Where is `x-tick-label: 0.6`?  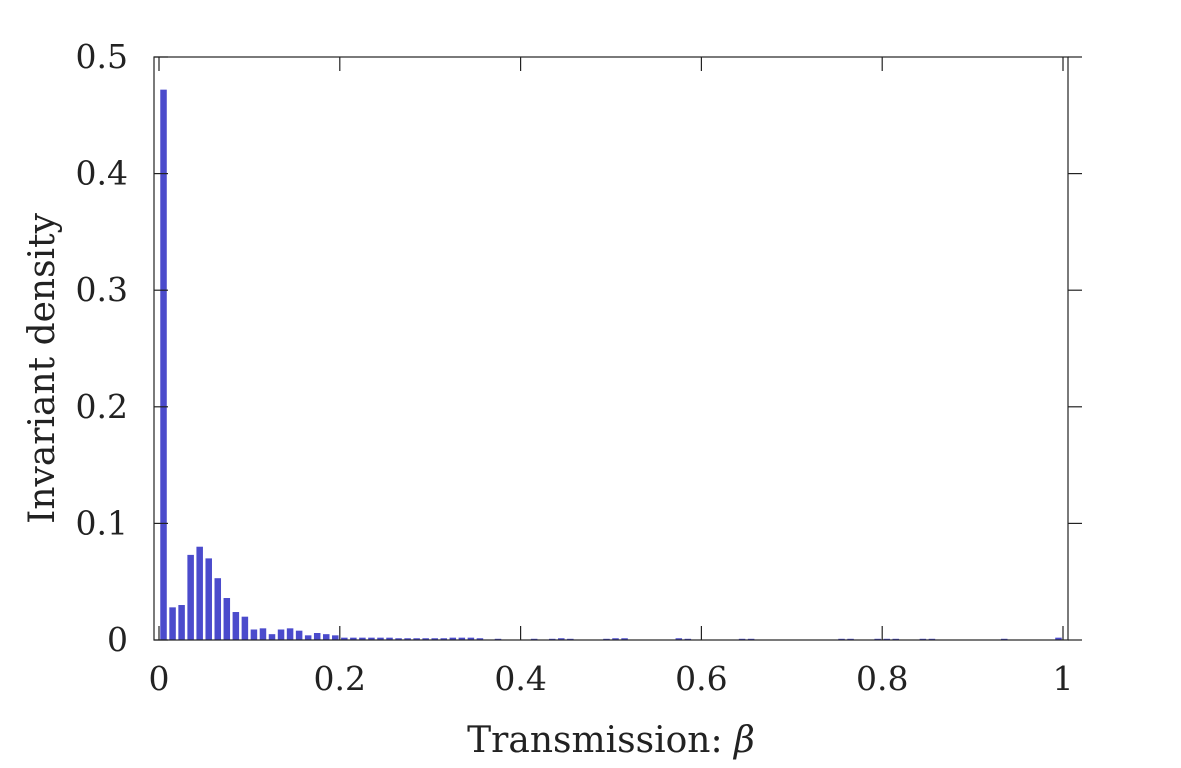
x-tick-label: 0.6 is located at coordinates (701, 678).